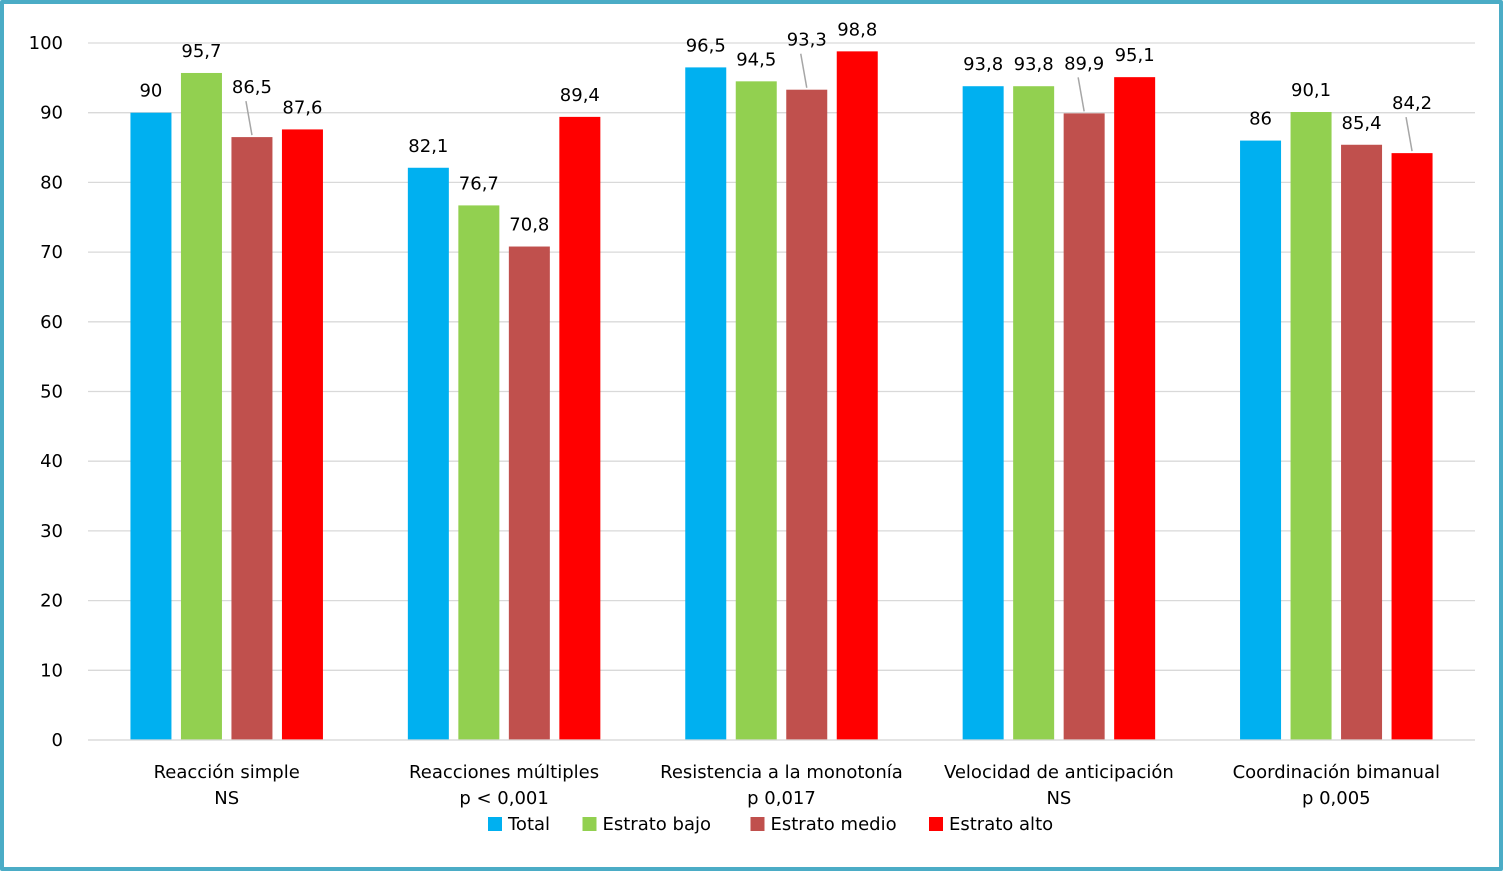 The image size is (1503, 871). What do you see at coordinates (46, 43) in the screenshot?
I see `y-tick-label: 100` at bounding box center [46, 43].